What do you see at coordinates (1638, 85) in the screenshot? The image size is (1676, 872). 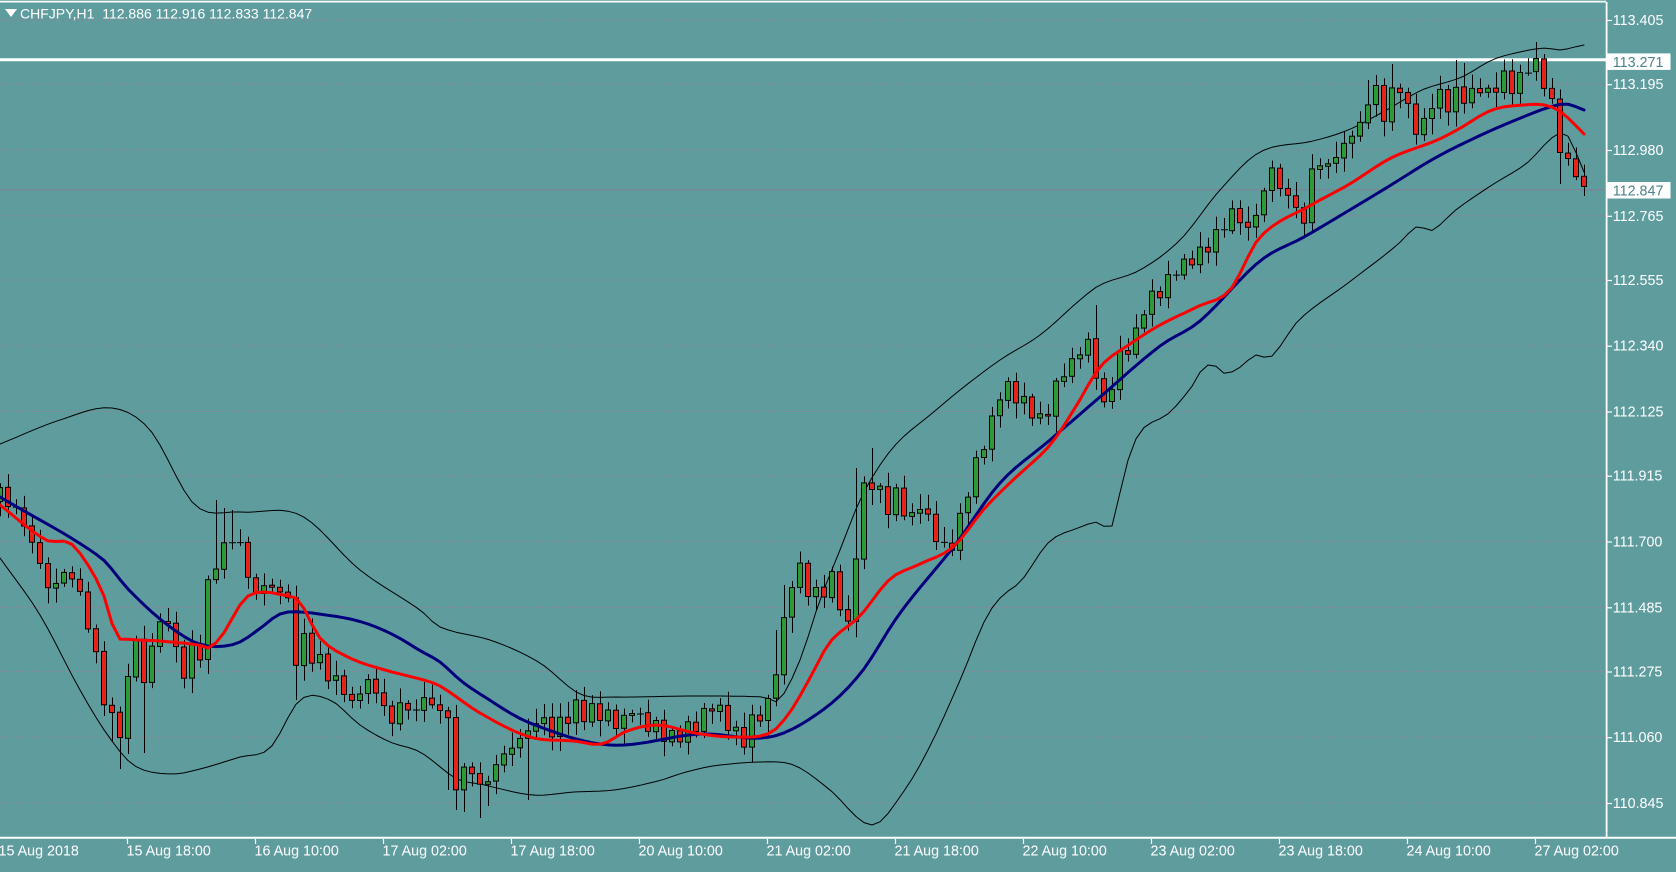 I see `svg-text: 113.195` at bounding box center [1638, 85].